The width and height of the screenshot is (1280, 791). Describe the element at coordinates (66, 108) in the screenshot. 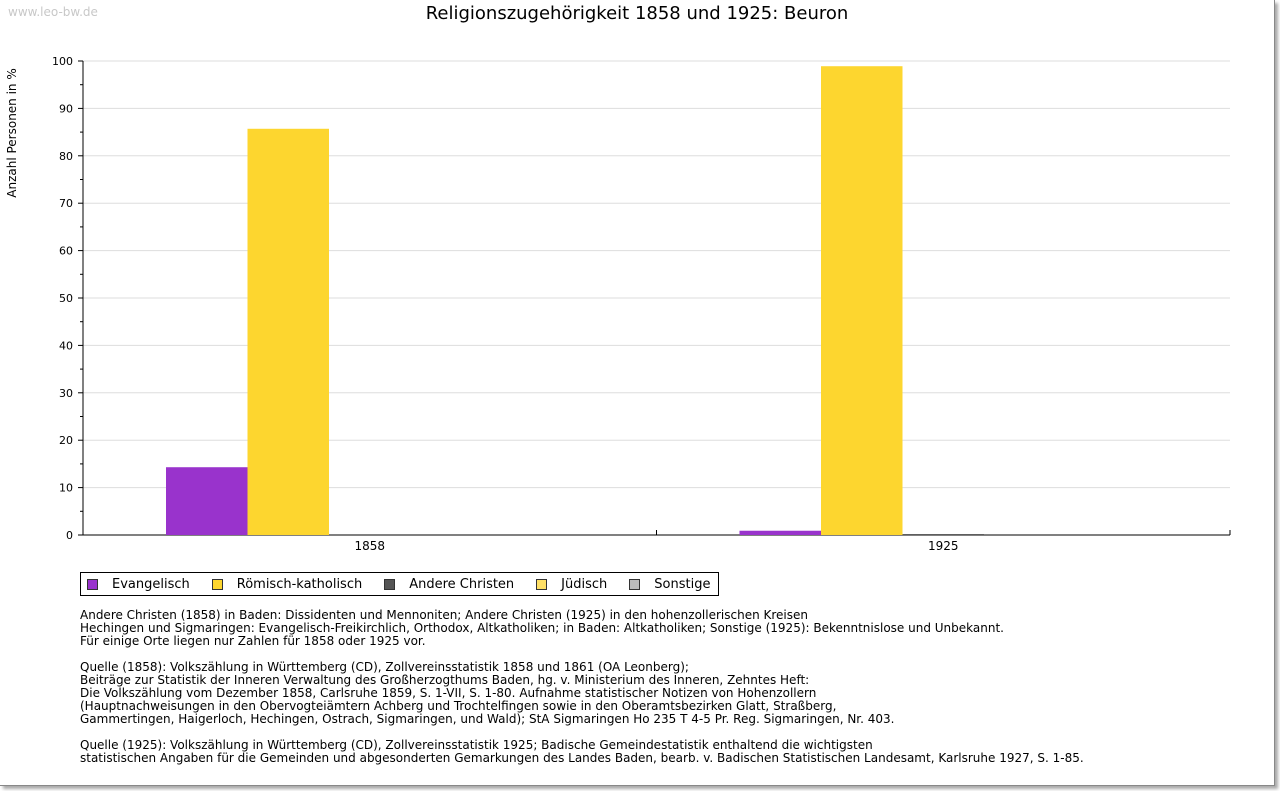

I see `y-tick-label: 90` at that location.